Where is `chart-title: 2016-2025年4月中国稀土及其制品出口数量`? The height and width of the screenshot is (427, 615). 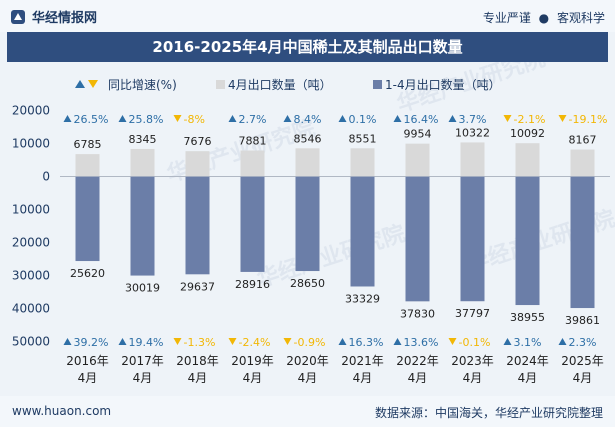 chart-title: 2016-2025年4月中国稀土及其制品出口数量 is located at coordinates (307, 47).